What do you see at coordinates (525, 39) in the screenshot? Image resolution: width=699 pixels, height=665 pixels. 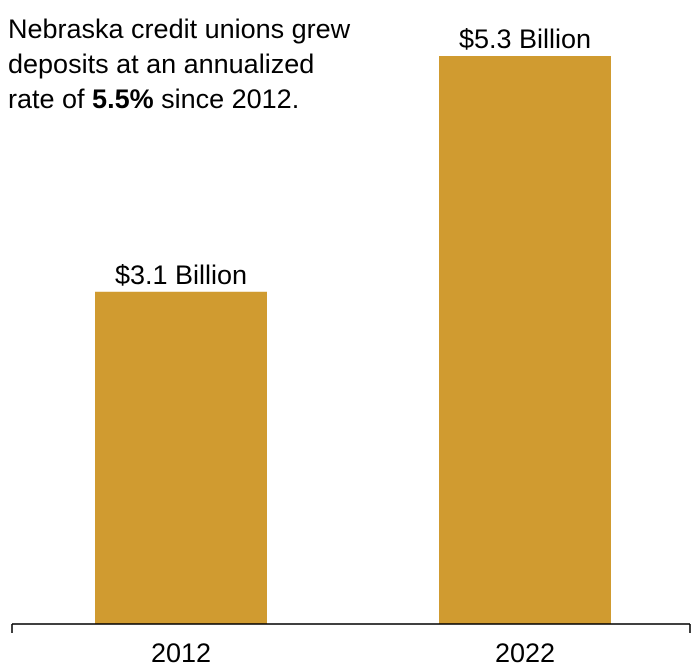 I see `data-label-2022: $5.3 Billion` at bounding box center [525, 39].